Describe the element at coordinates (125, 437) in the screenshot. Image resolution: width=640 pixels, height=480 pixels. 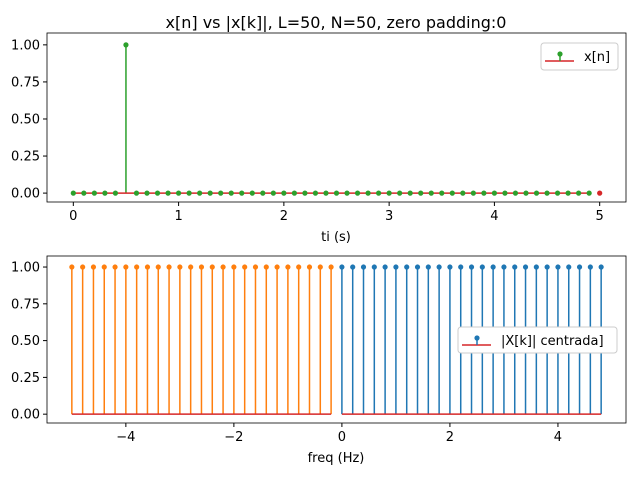
I see `x-tick-label: −4` at that location.